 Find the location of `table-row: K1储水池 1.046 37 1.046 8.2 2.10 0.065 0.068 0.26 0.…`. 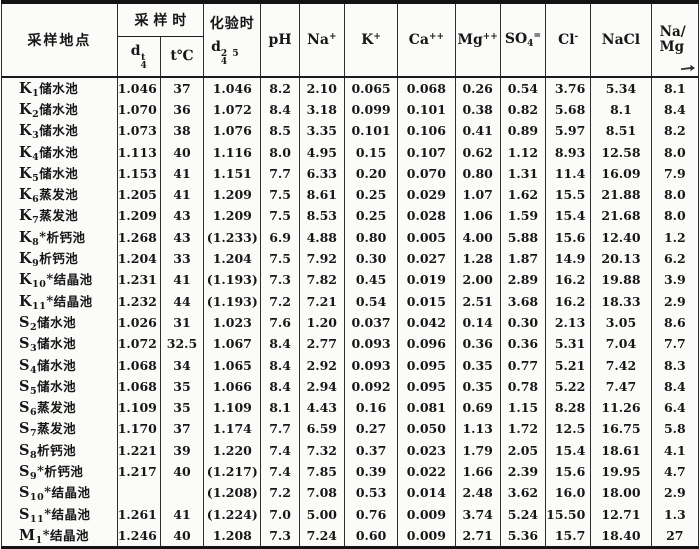

table-row: K1储水池 1.046 37 1.046 8.2 2.10 0.065 0.068 0.26 0.… is located at coordinates (350, 87).